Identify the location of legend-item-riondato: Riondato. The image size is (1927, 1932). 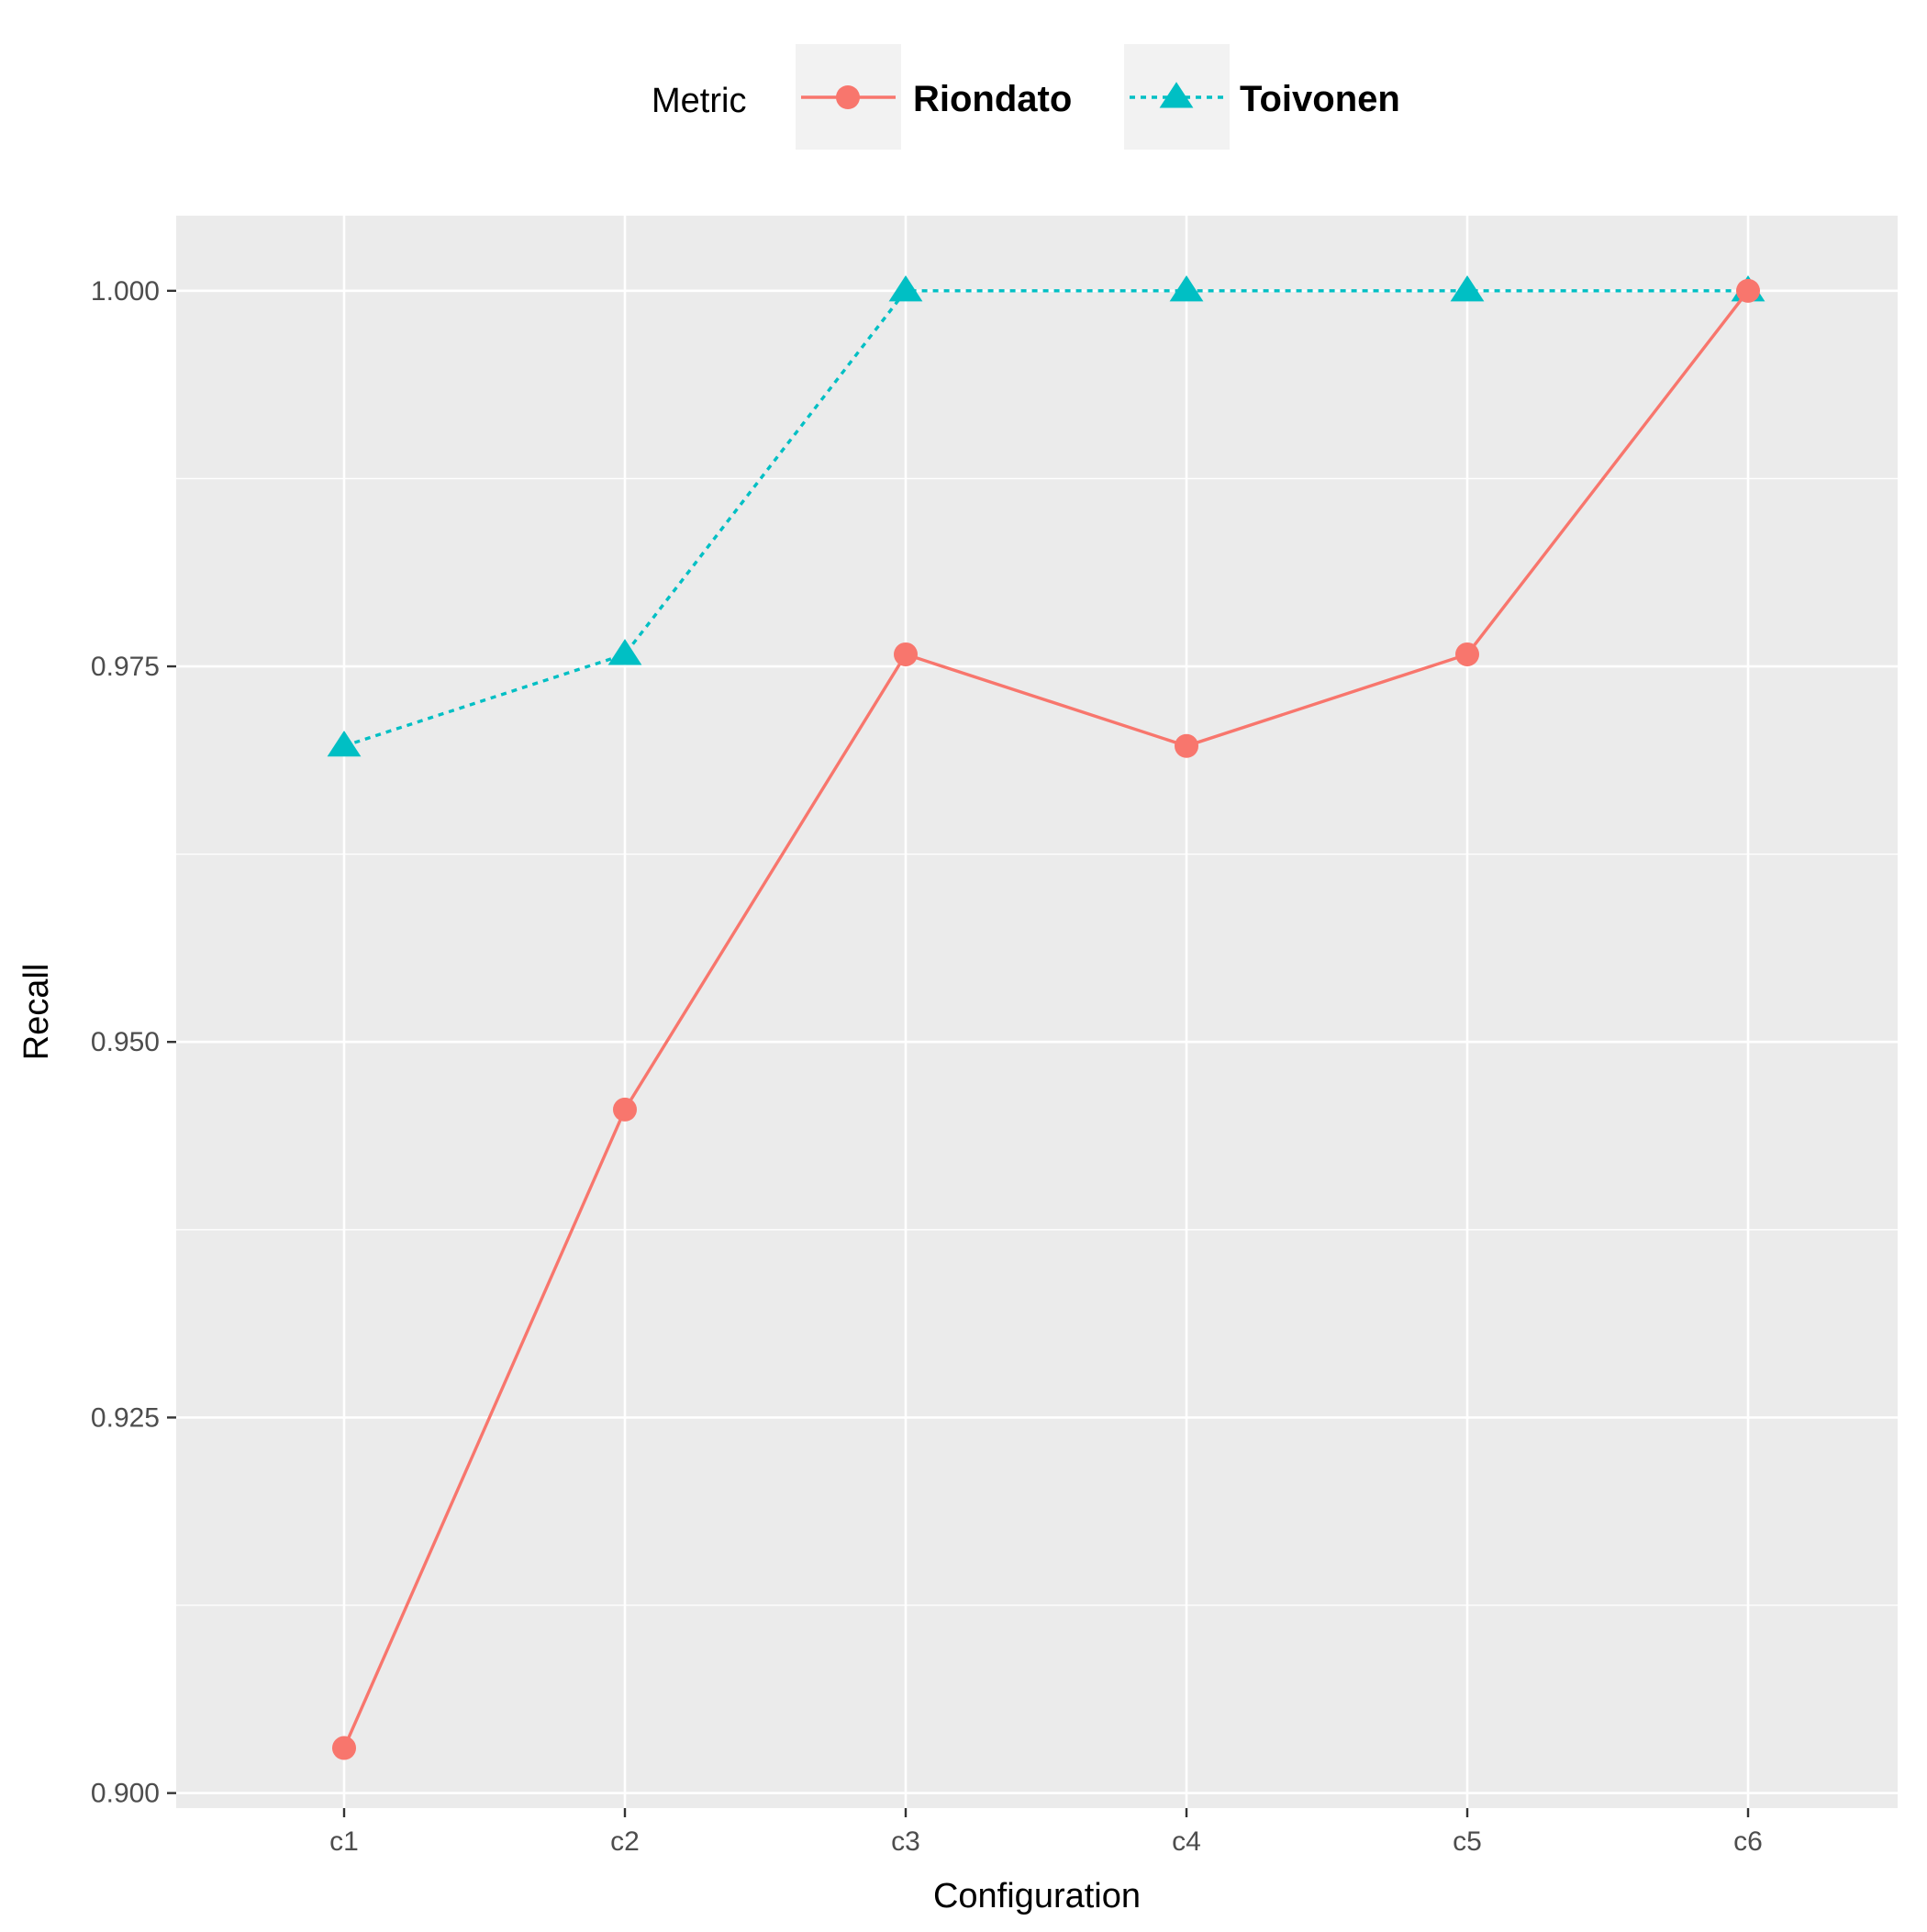
(934, 97).